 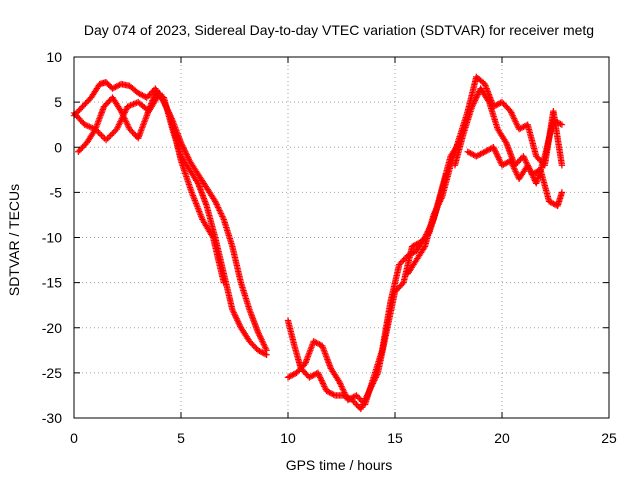 I want to click on x-tick-label: 10, so click(x=288, y=438).